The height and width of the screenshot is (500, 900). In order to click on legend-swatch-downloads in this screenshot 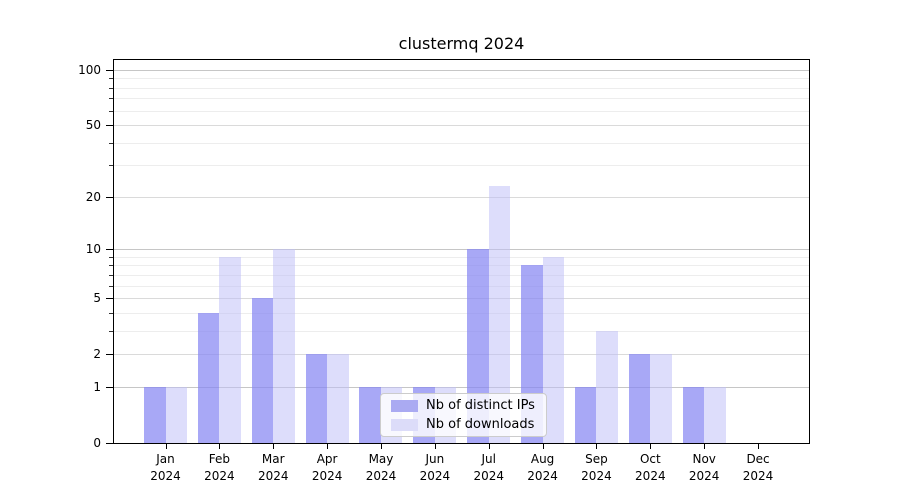, I will do `click(404, 424)`.